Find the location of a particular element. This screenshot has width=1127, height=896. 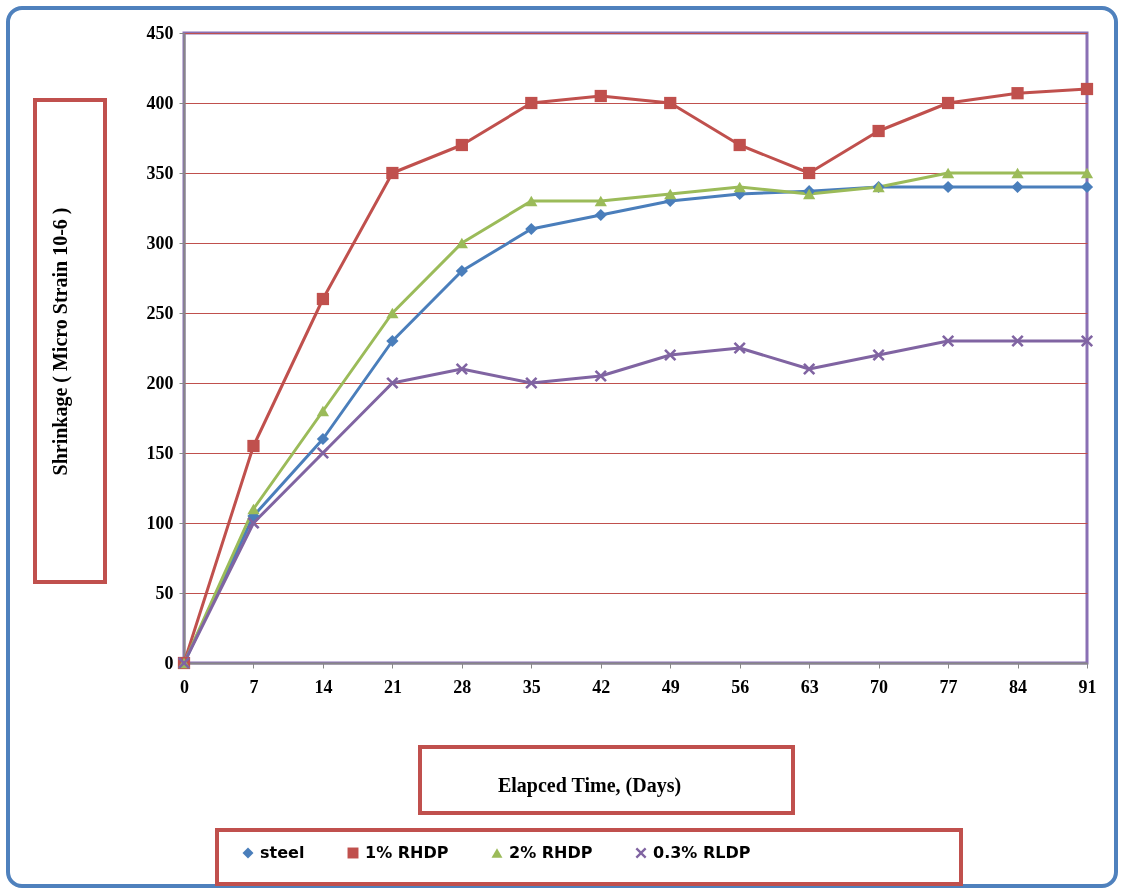

y-tick-label: 0 is located at coordinates (169, 662).